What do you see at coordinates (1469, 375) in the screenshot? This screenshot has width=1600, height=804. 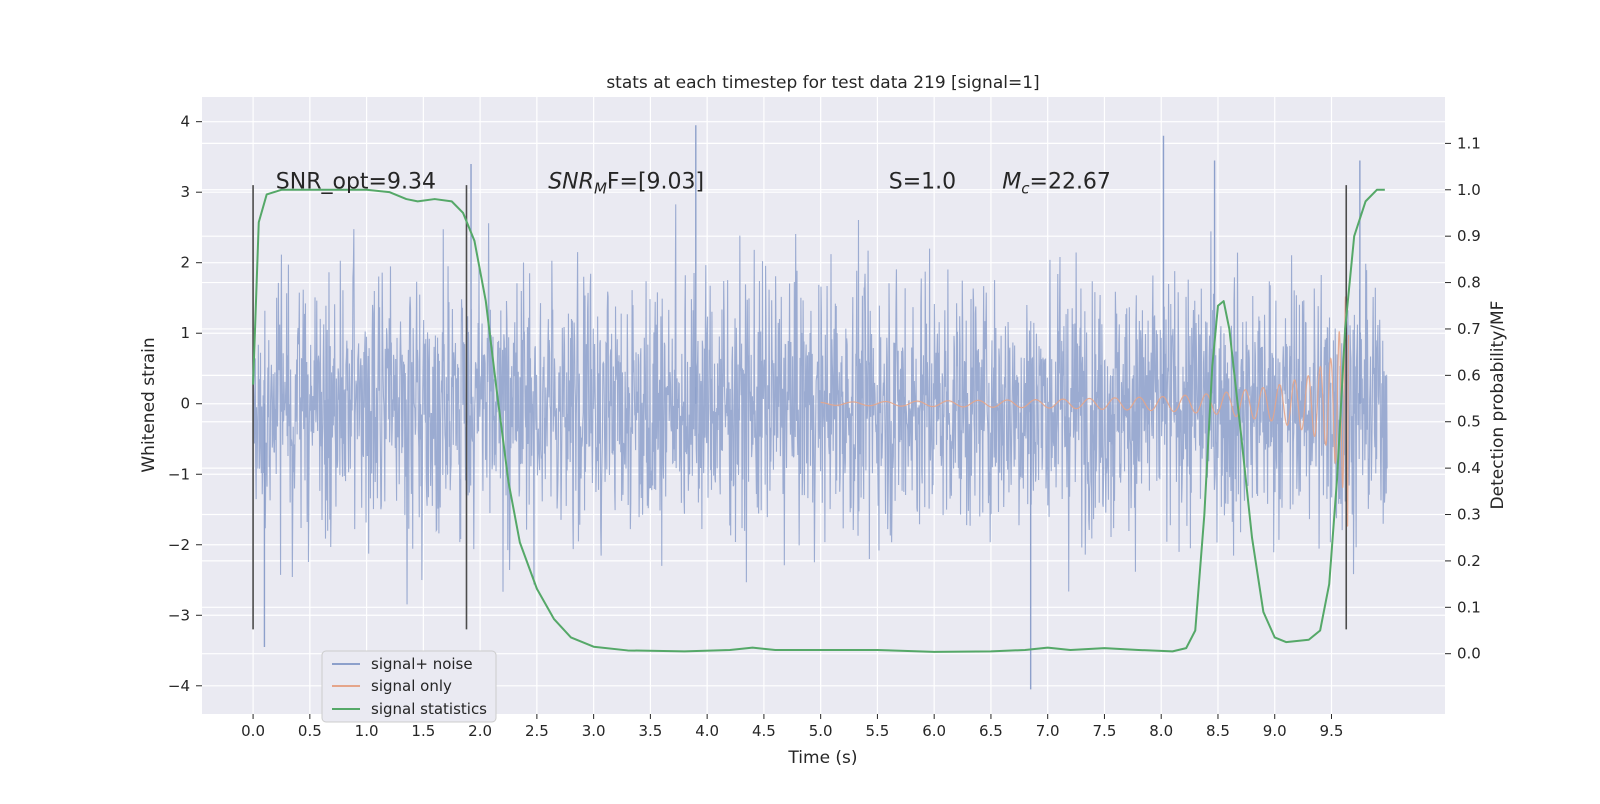 I see `y2-tick-label-6: 0.6` at bounding box center [1469, 375].